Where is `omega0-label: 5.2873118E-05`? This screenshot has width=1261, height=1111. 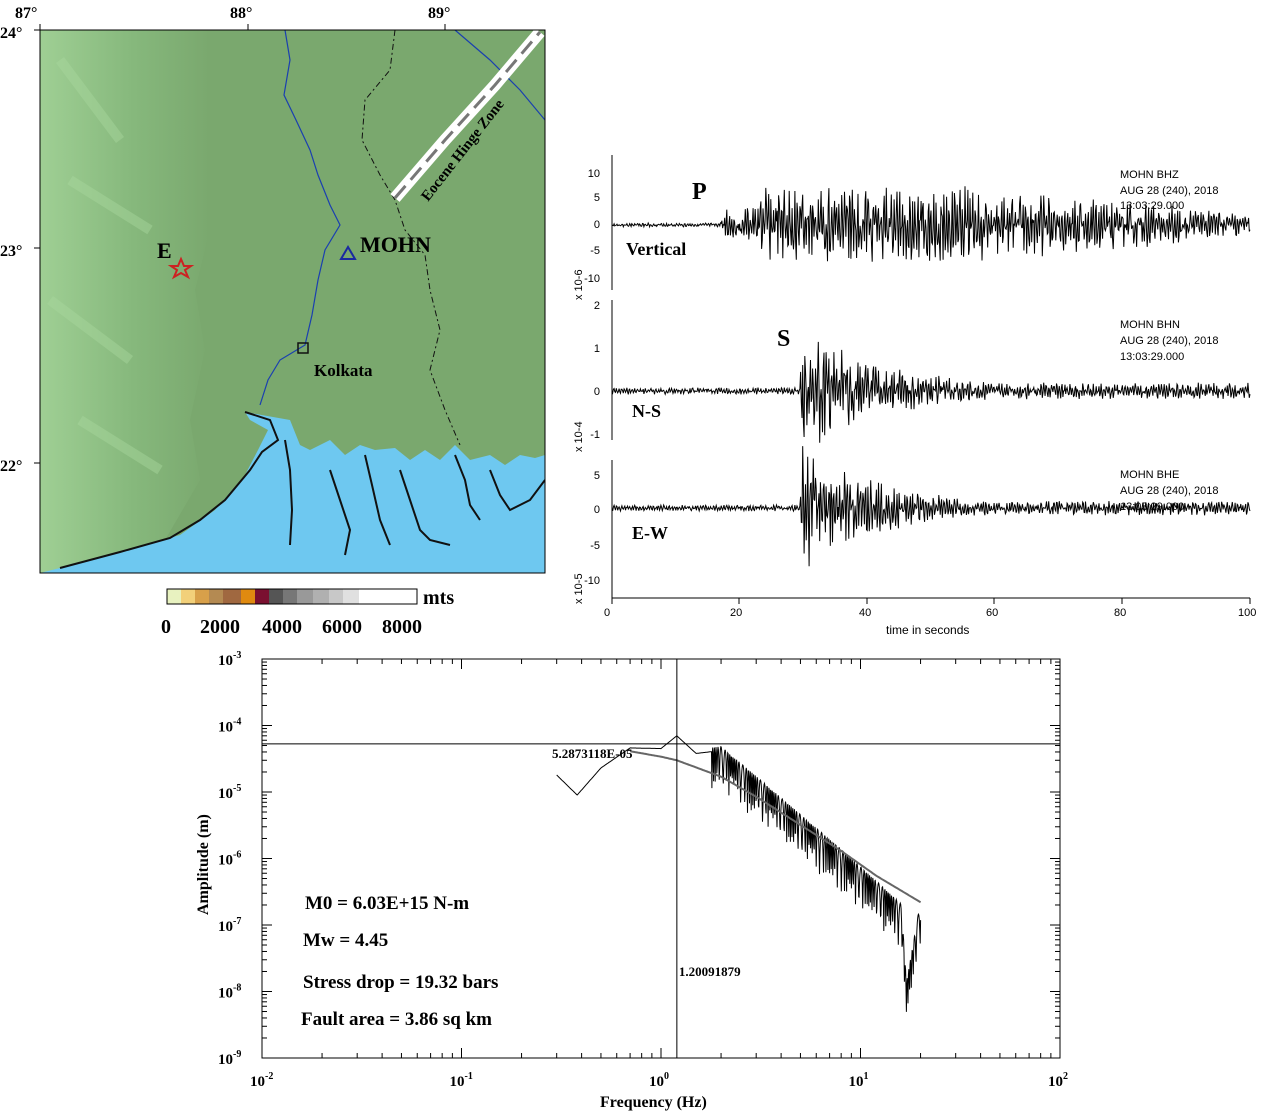
omega0-label: 5.2873118E-05 is located at coordinates (592, 753).